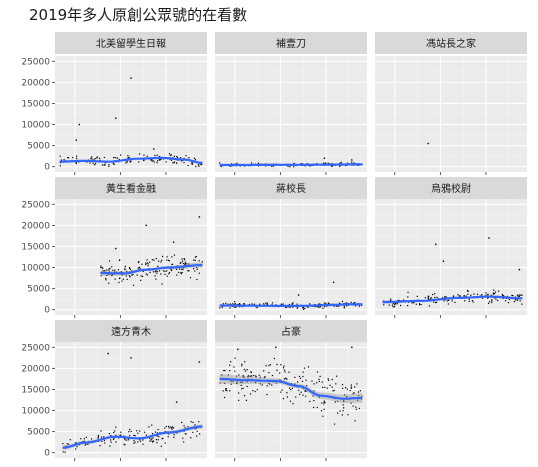 The height and width of the screenshot is (467, 538). What do you see at coordinates (452, 299) in the screenshot?
I see `smooth-line` at bounding box center [452, 299].